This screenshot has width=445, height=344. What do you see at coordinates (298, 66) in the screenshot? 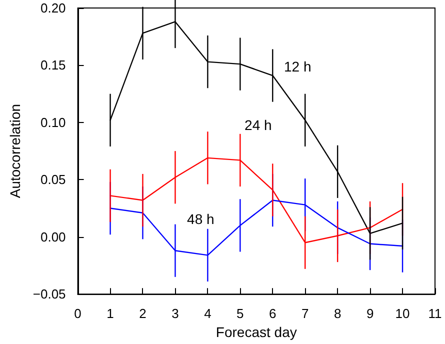
I see `series-label: 12 h` at bounding box center [298, 66].